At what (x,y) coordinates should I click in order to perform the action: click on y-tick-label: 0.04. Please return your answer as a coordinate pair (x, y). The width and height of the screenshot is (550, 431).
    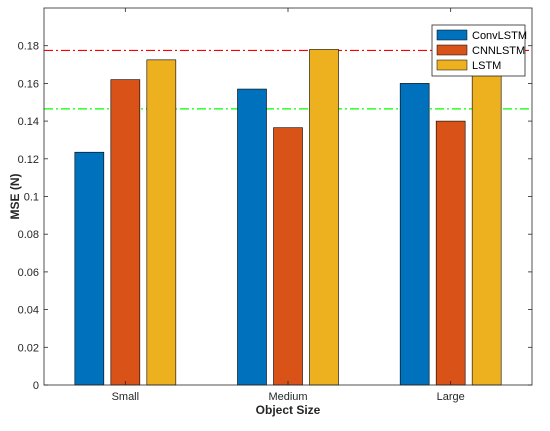
    Looking at the image, I should click on (28, 311).